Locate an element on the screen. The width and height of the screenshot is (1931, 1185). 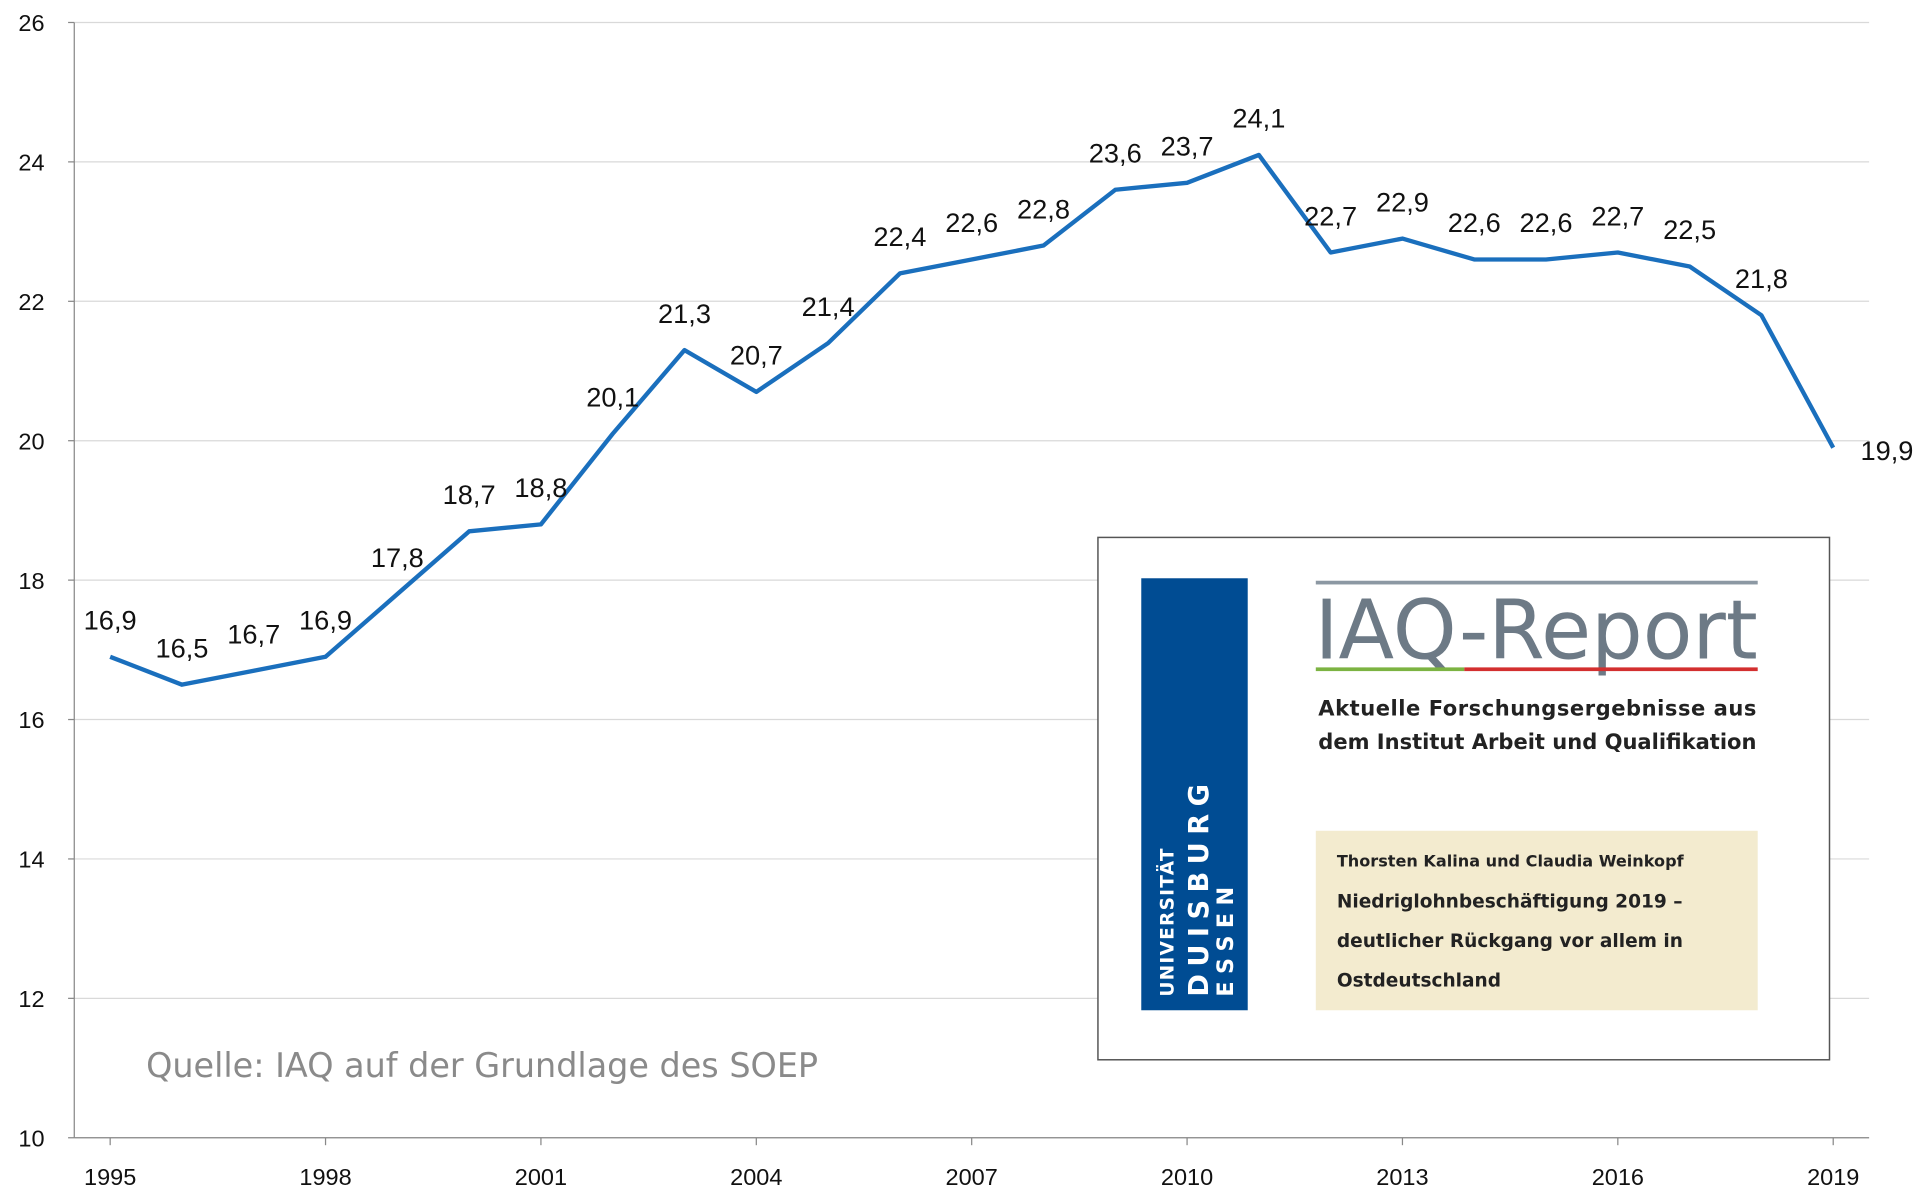
y-tick-label: 26 is located at coordinates (31, 23).